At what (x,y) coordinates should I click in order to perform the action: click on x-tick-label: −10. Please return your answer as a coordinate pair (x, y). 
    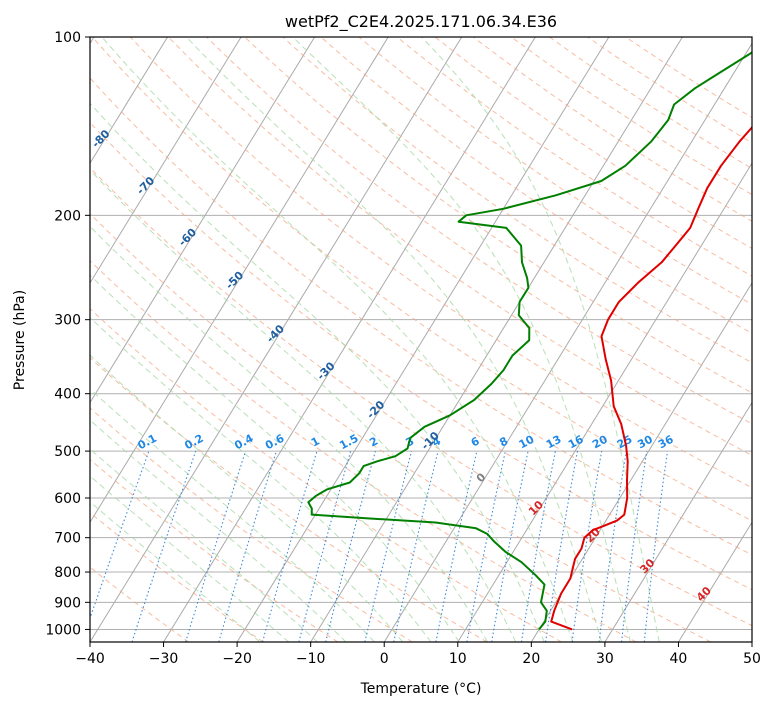
    Looking at the image, I should click on (311, 659).